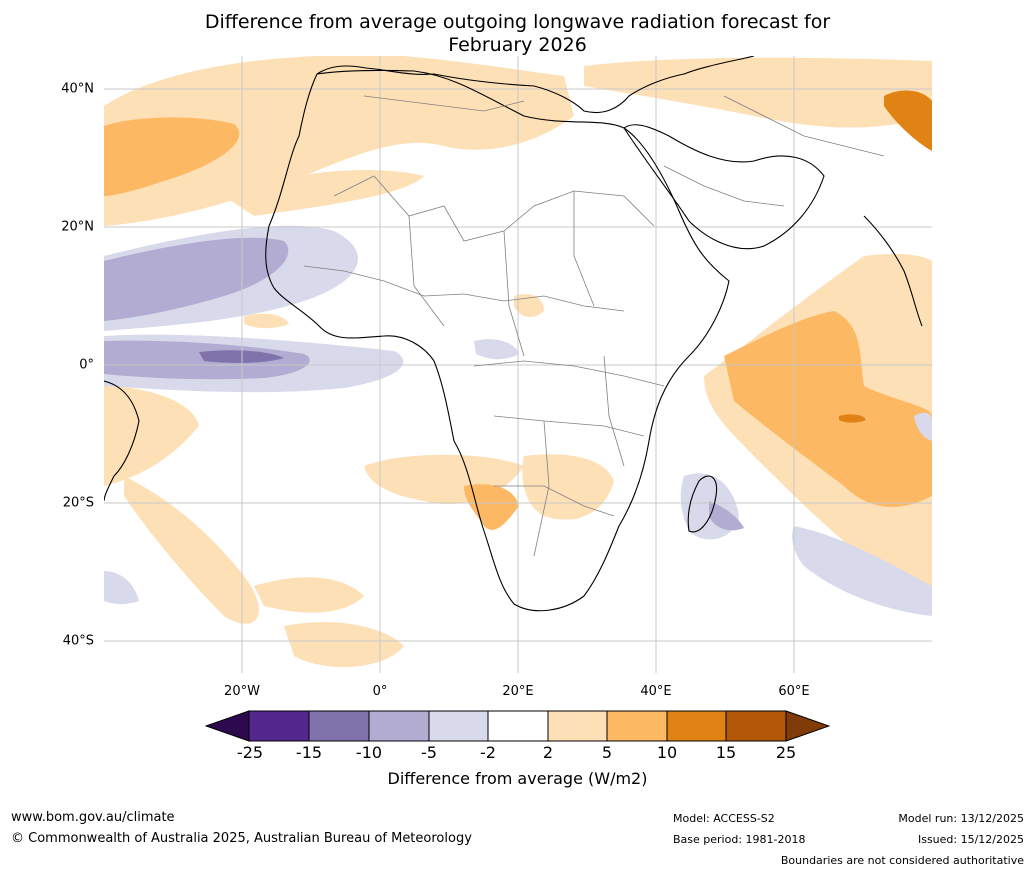 The width and height of the screenshot is (1035, 873). What do you see at coordinates (535, 85) in the screenshot?
I see `europe-coastline` at bounding box center [535, 85].